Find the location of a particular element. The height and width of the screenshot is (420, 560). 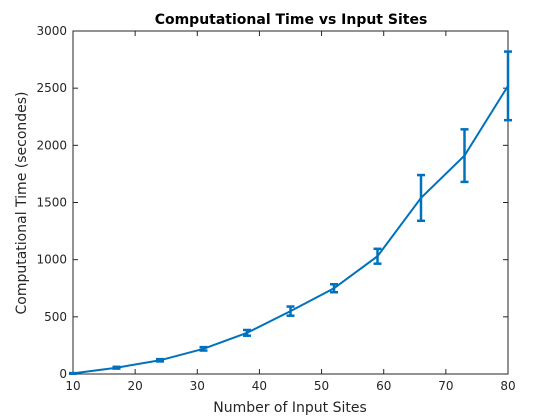

x-tick-label: 30 is located at coordinates (197, 386).